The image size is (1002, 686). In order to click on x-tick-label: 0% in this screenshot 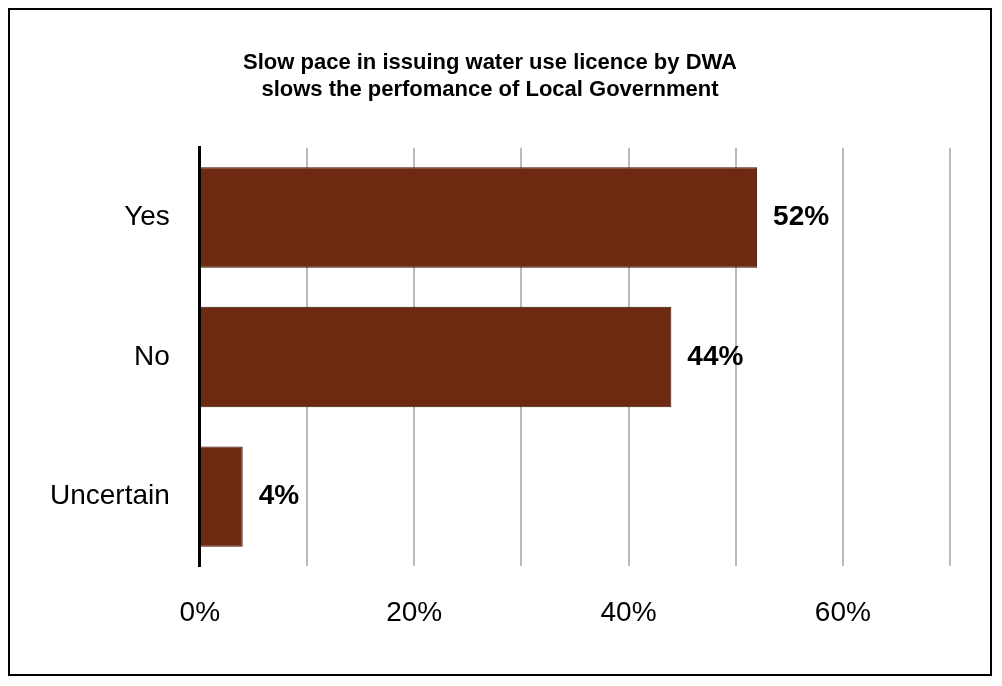, I will do `click(200, 611)`.